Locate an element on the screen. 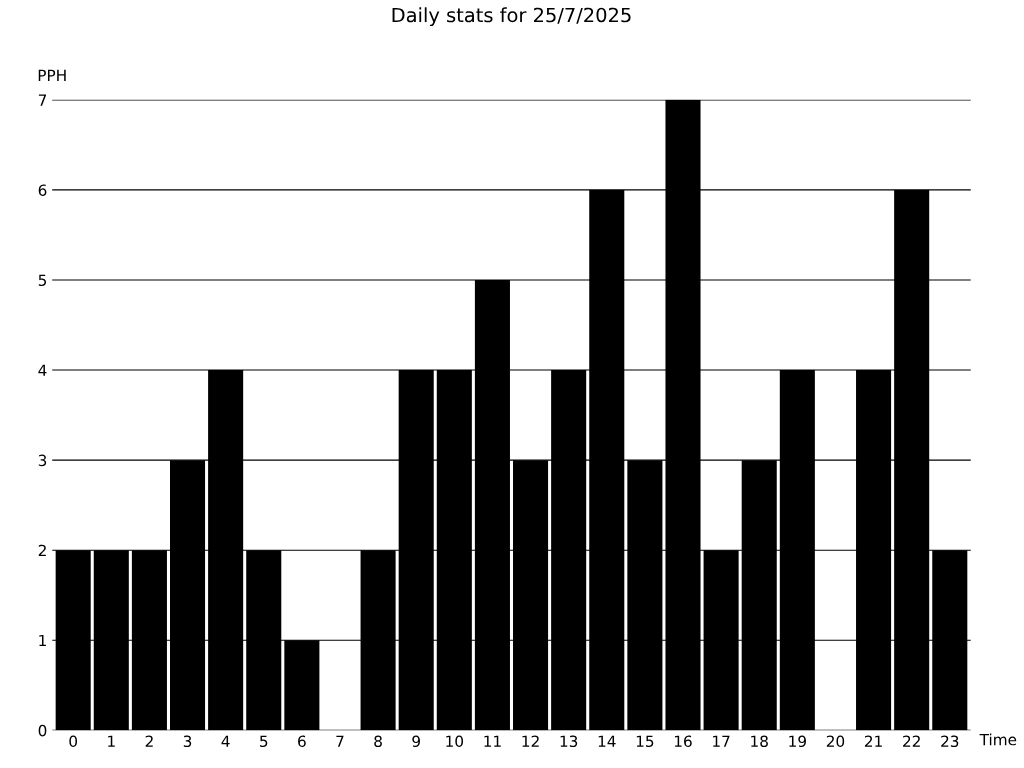  x-tick-label: 19 is located at coordinates (797, 741).